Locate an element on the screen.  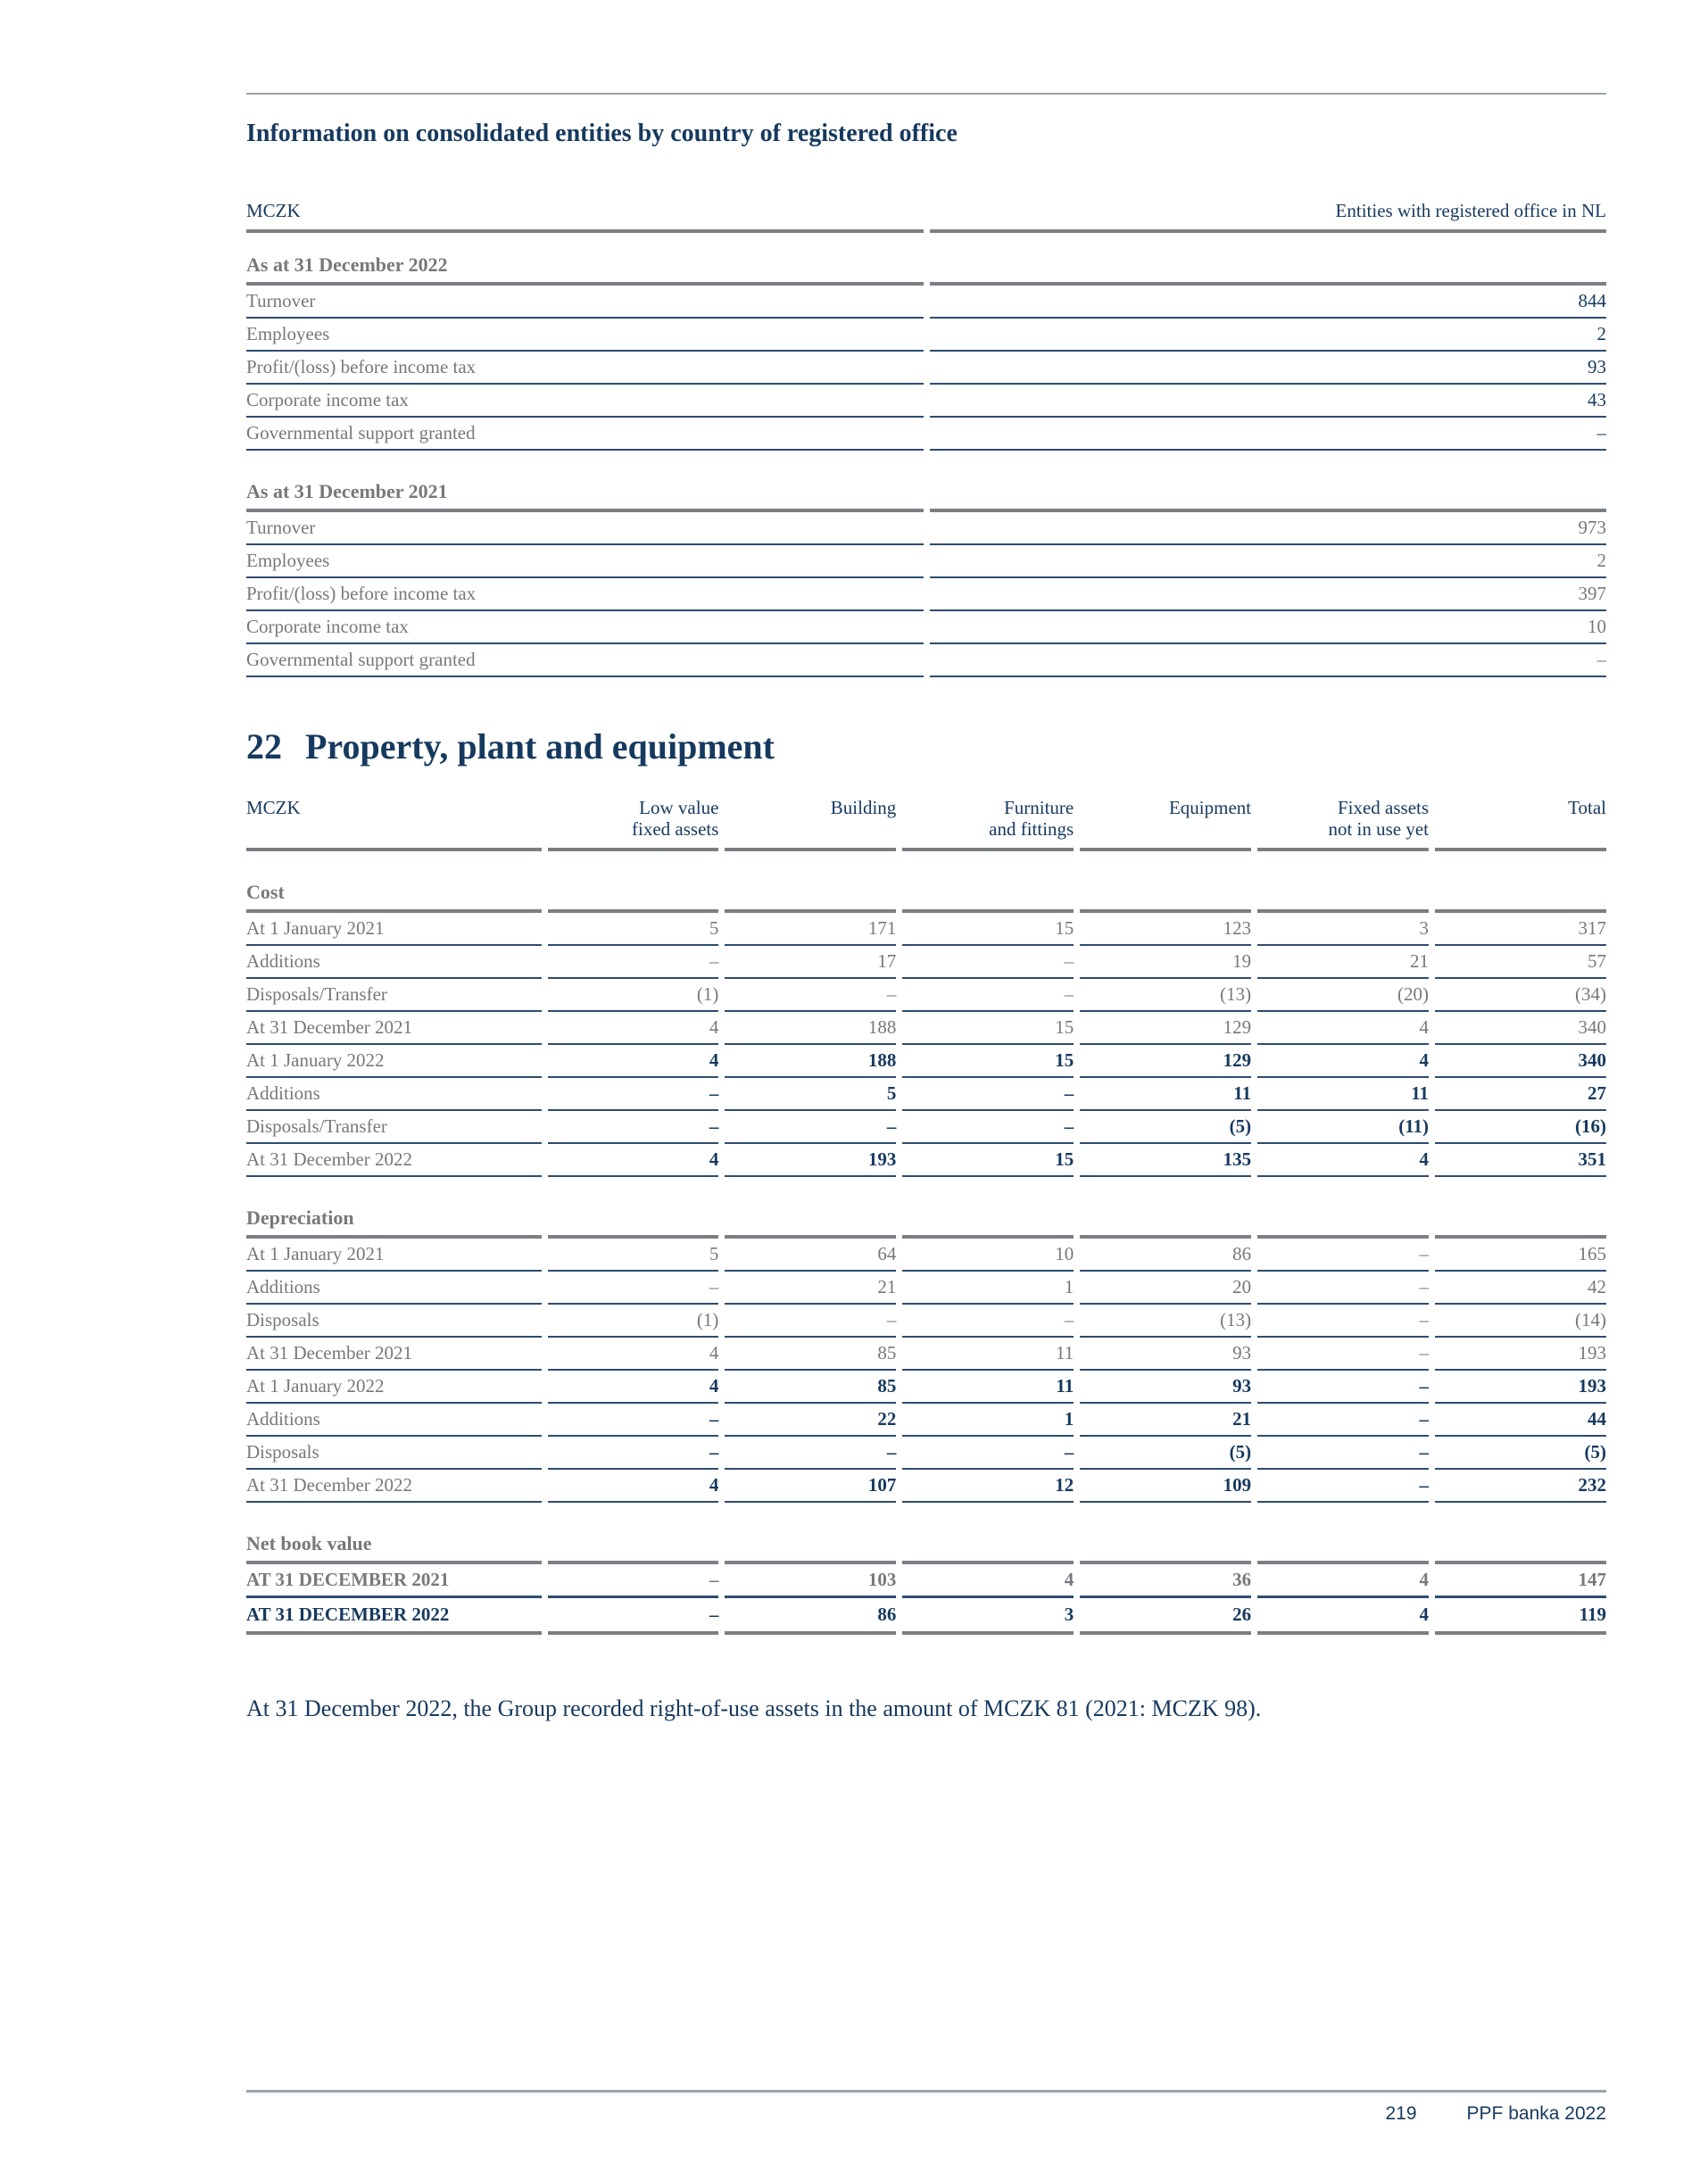
top-divider is located at coordinates (926, 94).